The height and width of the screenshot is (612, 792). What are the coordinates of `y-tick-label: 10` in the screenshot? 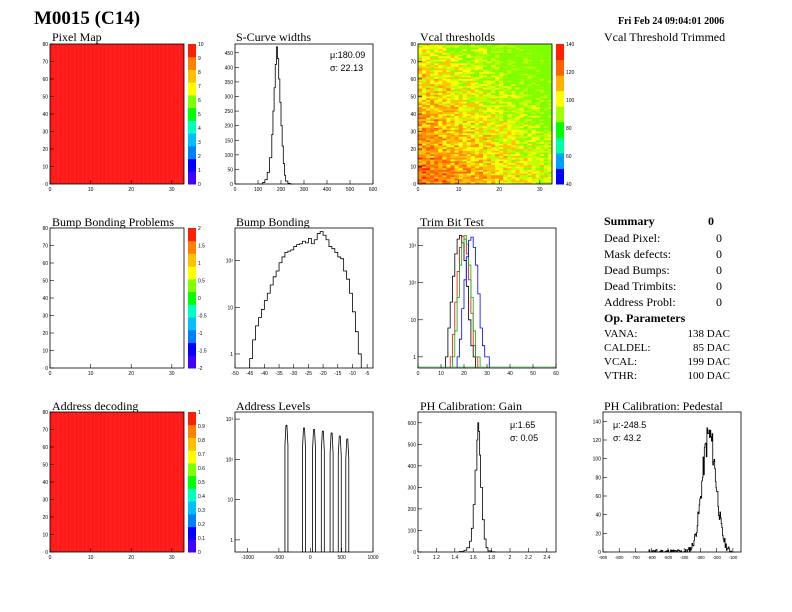 It's located at (413, 321).